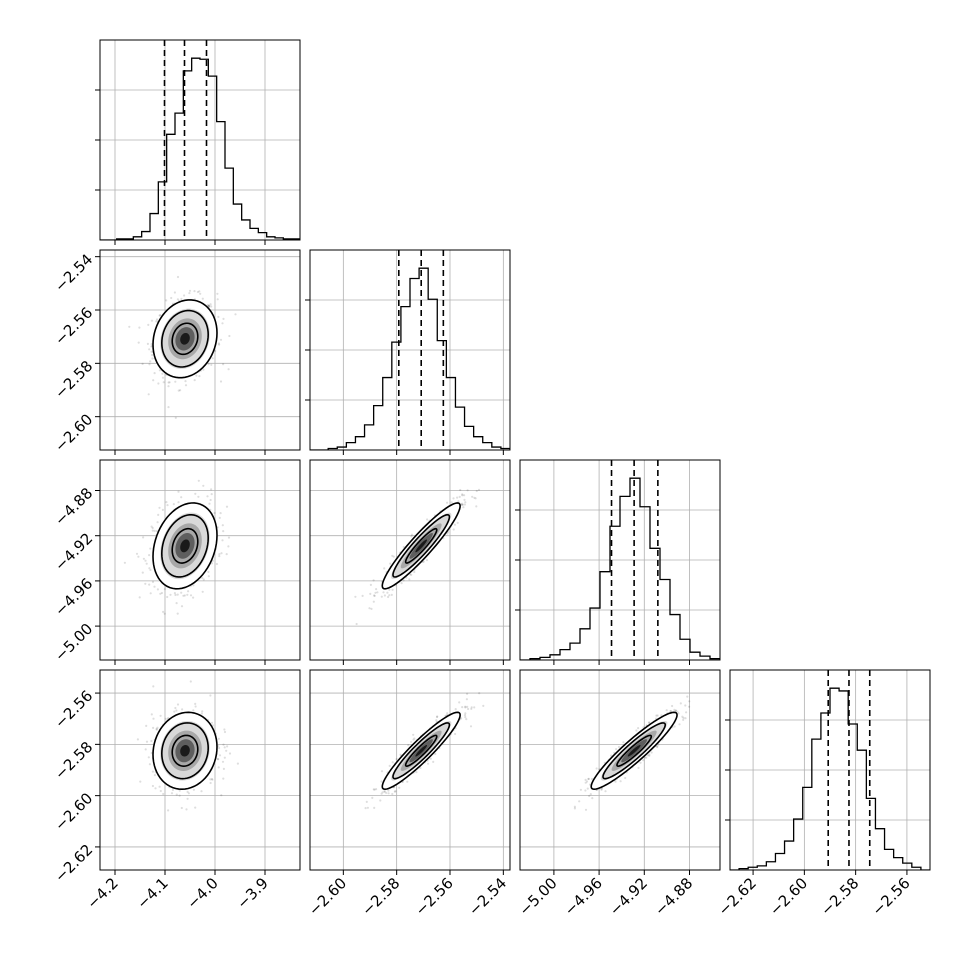 The width and height of the screenshot is (970, 970). What do you see at coordinates (73, 642) in the screenshot?
I see `y-tick-label: −5.00` at bounding box center [73, 642].